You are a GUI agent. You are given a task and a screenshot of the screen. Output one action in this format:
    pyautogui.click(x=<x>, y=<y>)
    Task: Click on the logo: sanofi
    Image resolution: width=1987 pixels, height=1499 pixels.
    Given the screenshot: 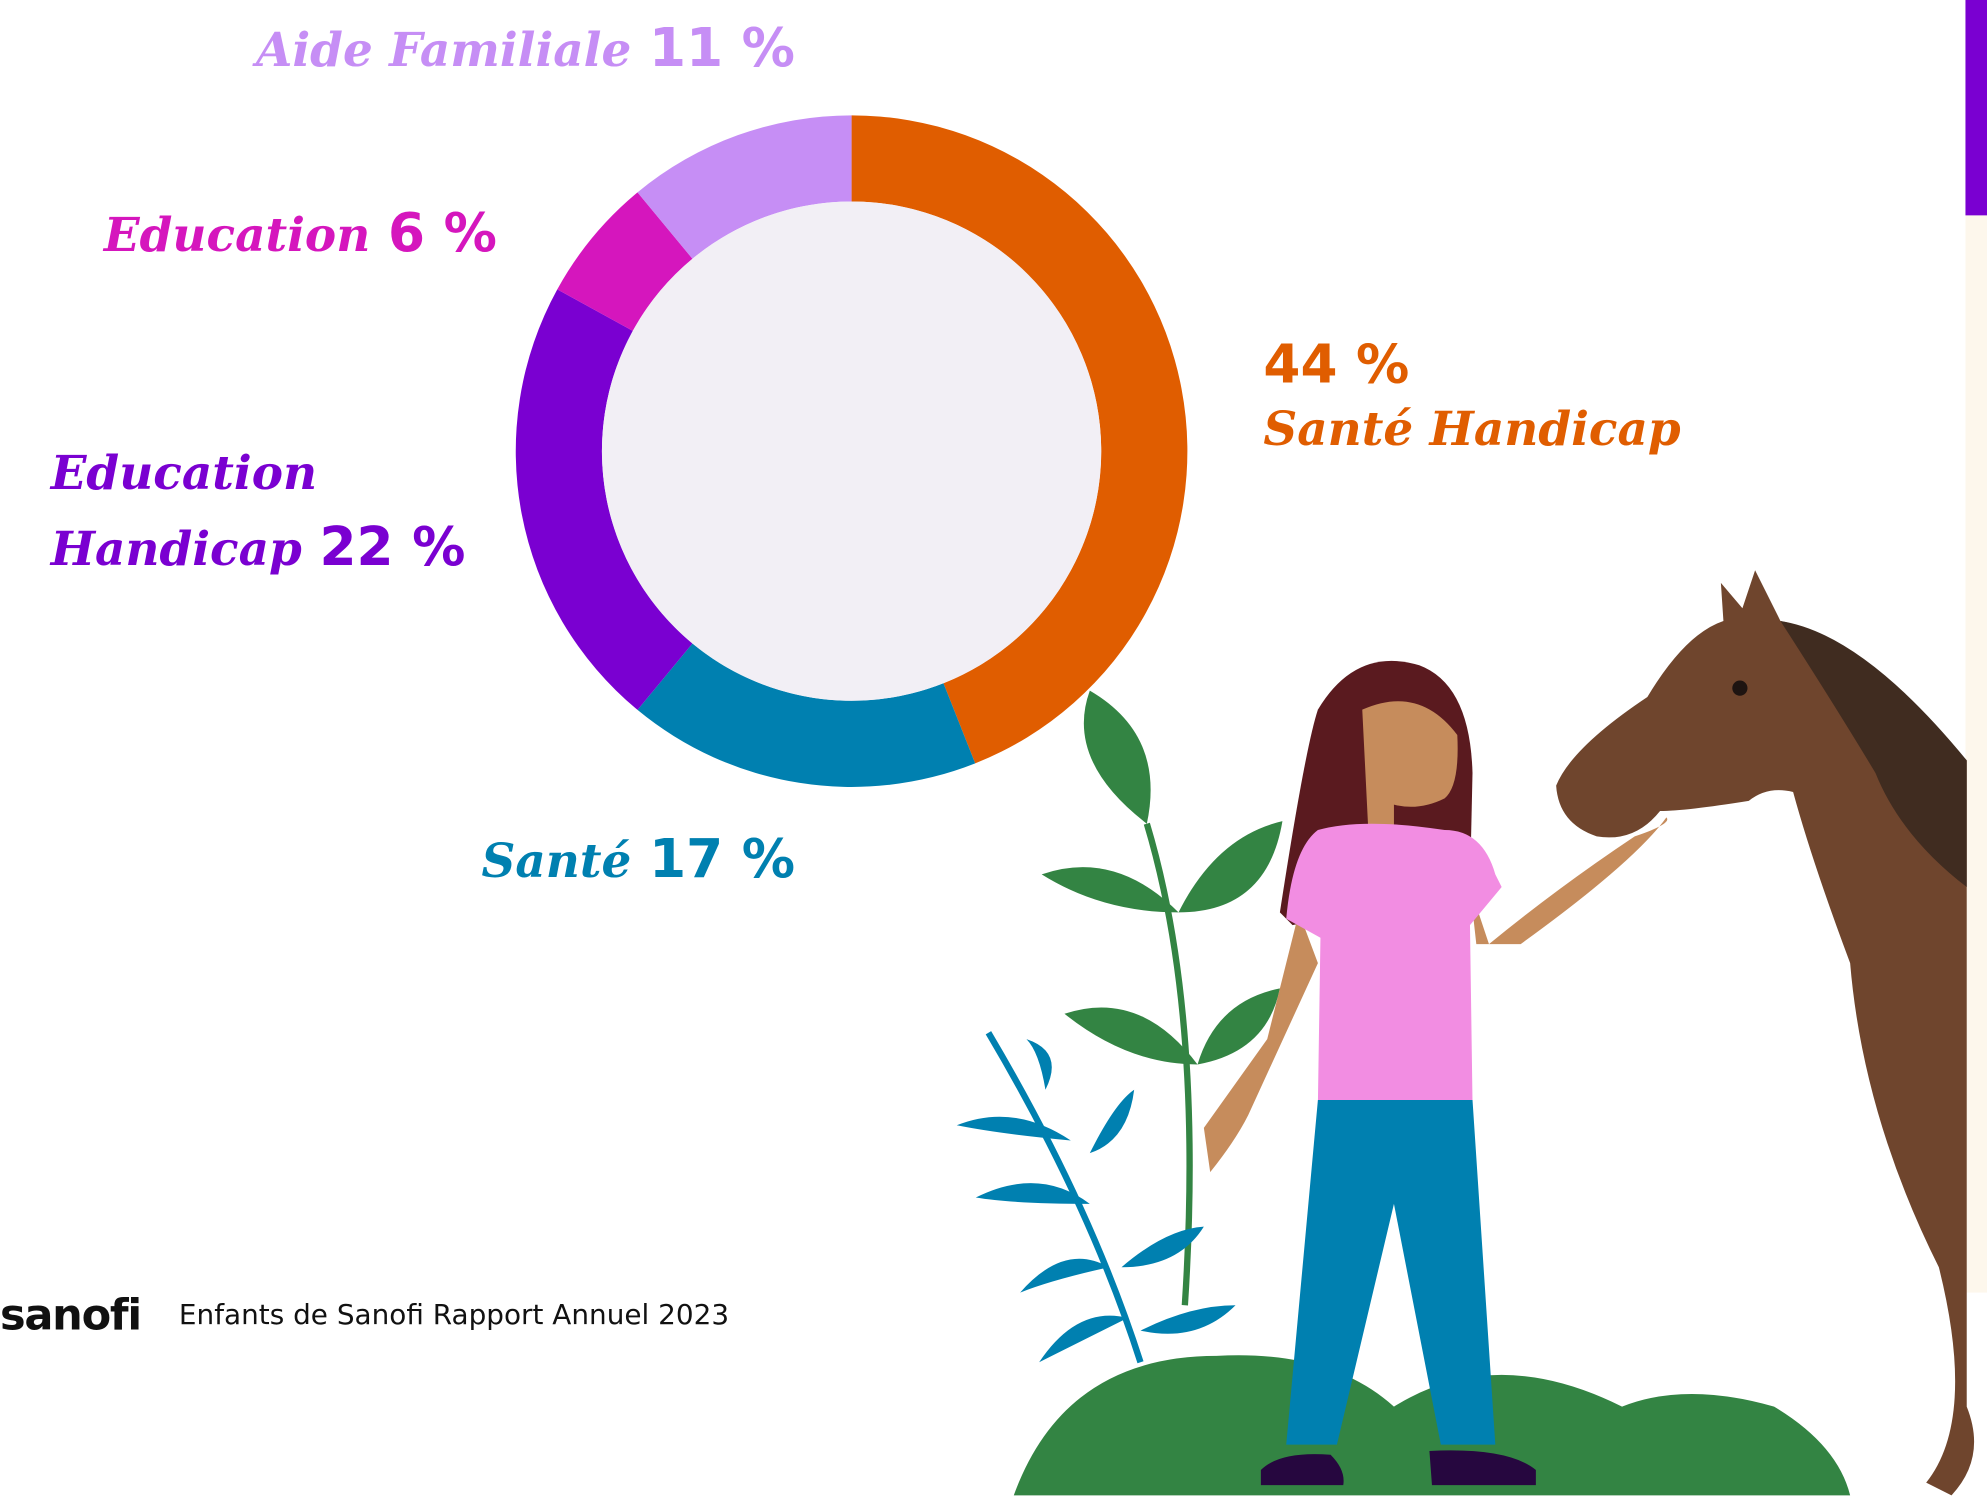 What is the action you would take?
    pyautogui.click(x=71, y=1315)
    